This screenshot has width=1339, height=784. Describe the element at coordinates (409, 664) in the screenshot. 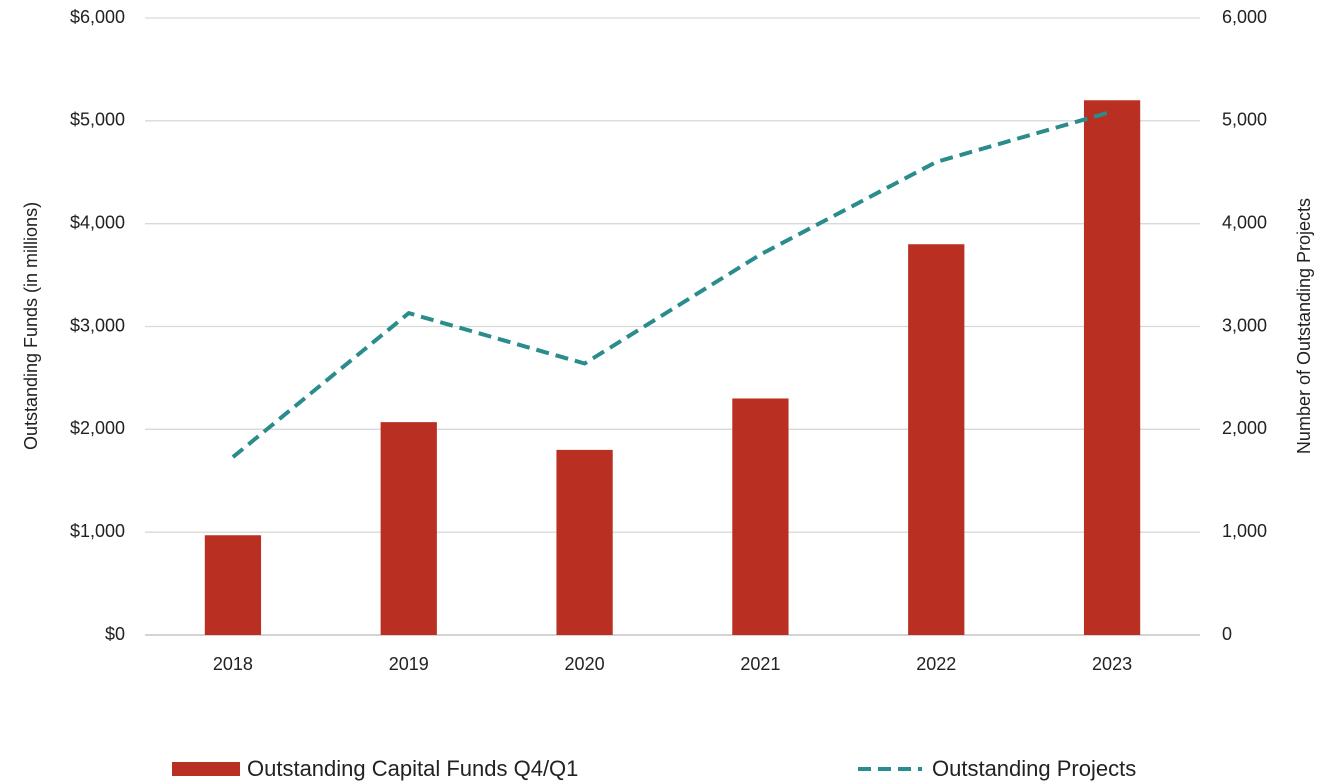

I see `x-tick-label: 2019` at that location.